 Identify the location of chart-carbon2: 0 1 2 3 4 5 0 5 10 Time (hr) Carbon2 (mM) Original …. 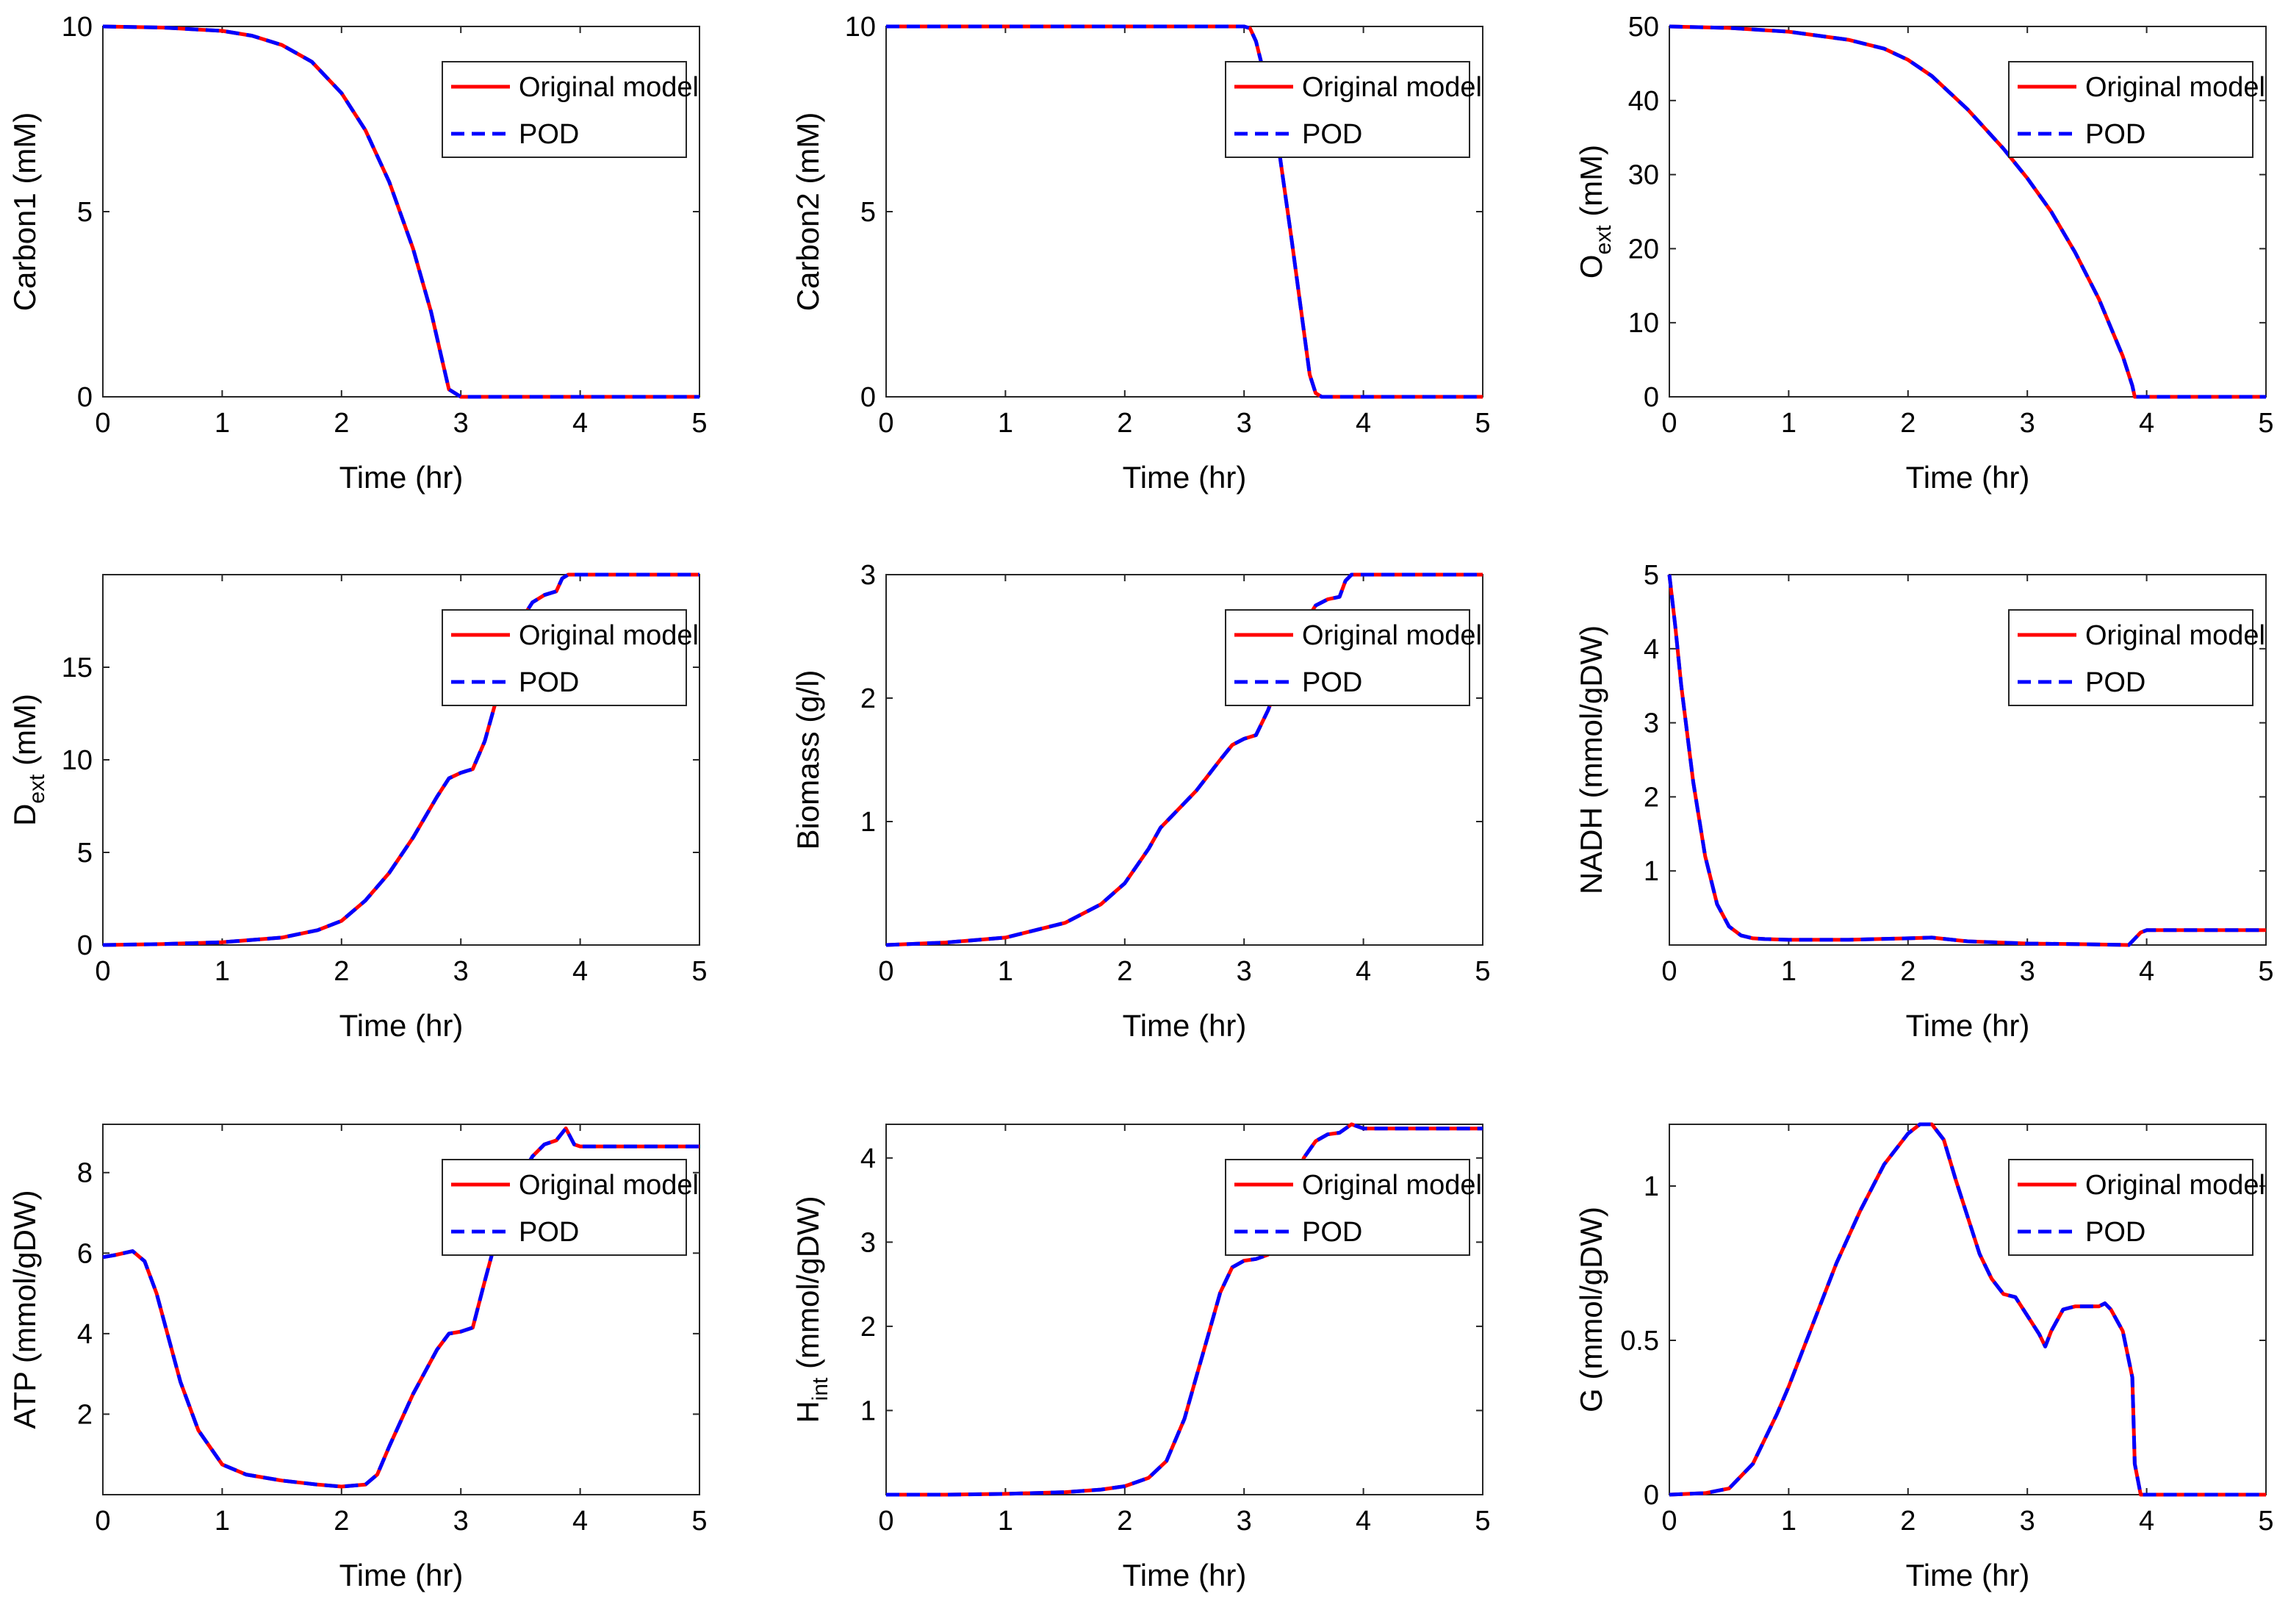
(1141, 253).